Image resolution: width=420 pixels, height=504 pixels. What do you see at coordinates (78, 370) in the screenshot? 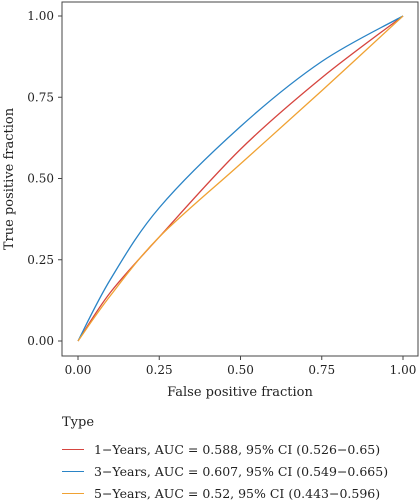
I see `x-tick-label: 0.00` at bounding box center [78, 370].